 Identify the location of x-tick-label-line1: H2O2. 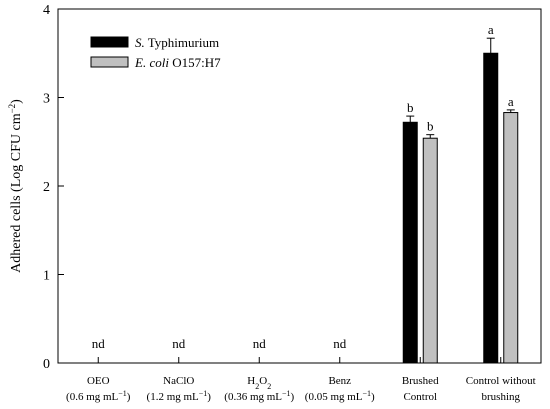
(259, 383).